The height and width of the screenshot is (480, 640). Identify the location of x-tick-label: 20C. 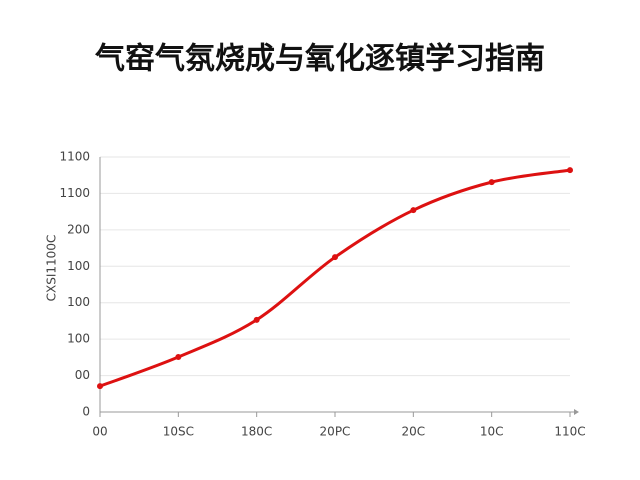
(414, 432).